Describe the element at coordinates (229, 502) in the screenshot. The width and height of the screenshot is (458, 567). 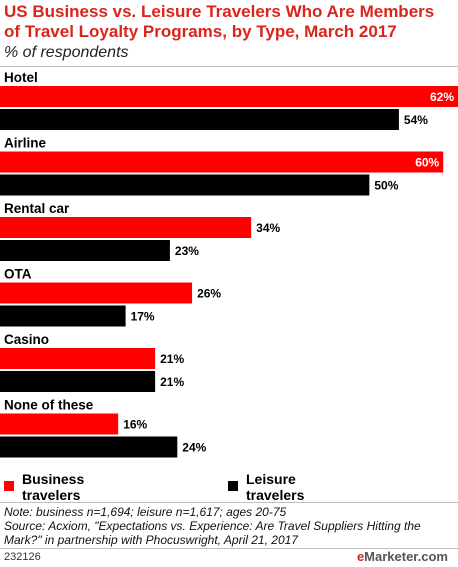
I see `note-divider` at that location.